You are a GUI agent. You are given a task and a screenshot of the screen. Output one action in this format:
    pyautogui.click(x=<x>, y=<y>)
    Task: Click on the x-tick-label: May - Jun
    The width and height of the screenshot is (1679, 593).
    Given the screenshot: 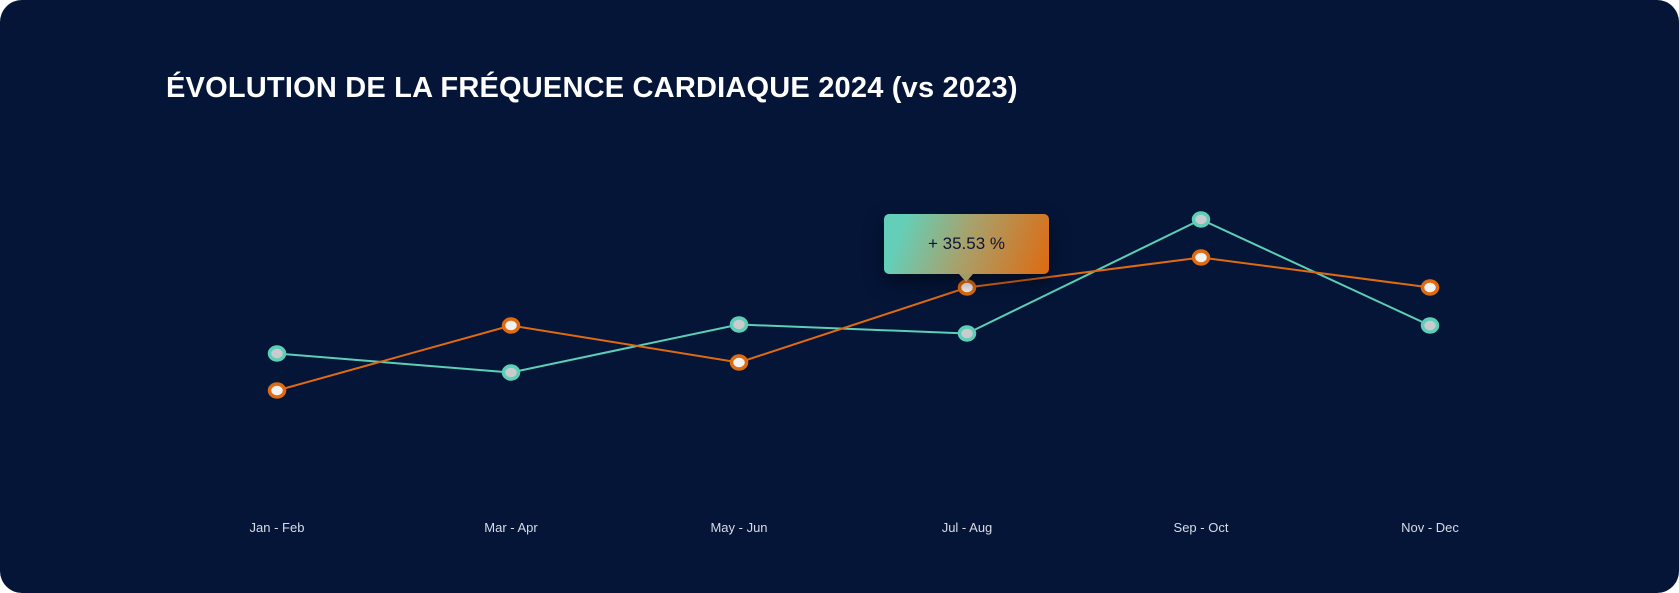 What is the action you would take?
    pyautogui.click(x=738, y=527)
    